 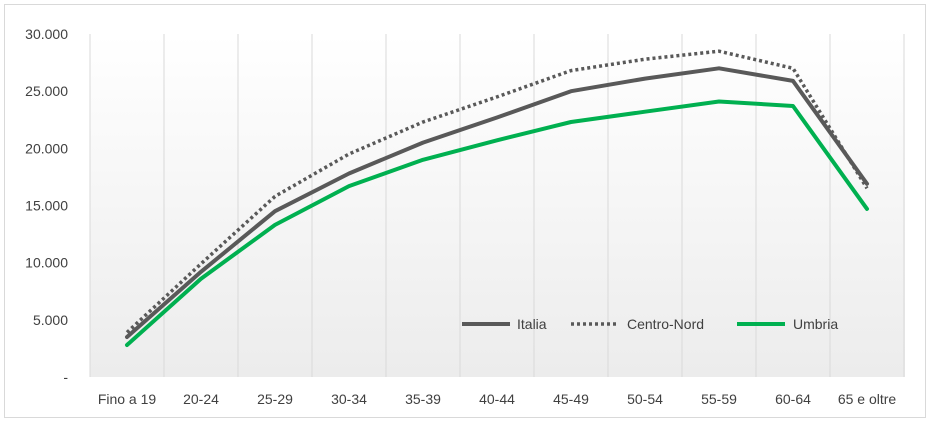 What do you see at coordinates (719, 399) in the screenshot?
I see `x-tick-label: 55-59` at bounding box center [719, 399].